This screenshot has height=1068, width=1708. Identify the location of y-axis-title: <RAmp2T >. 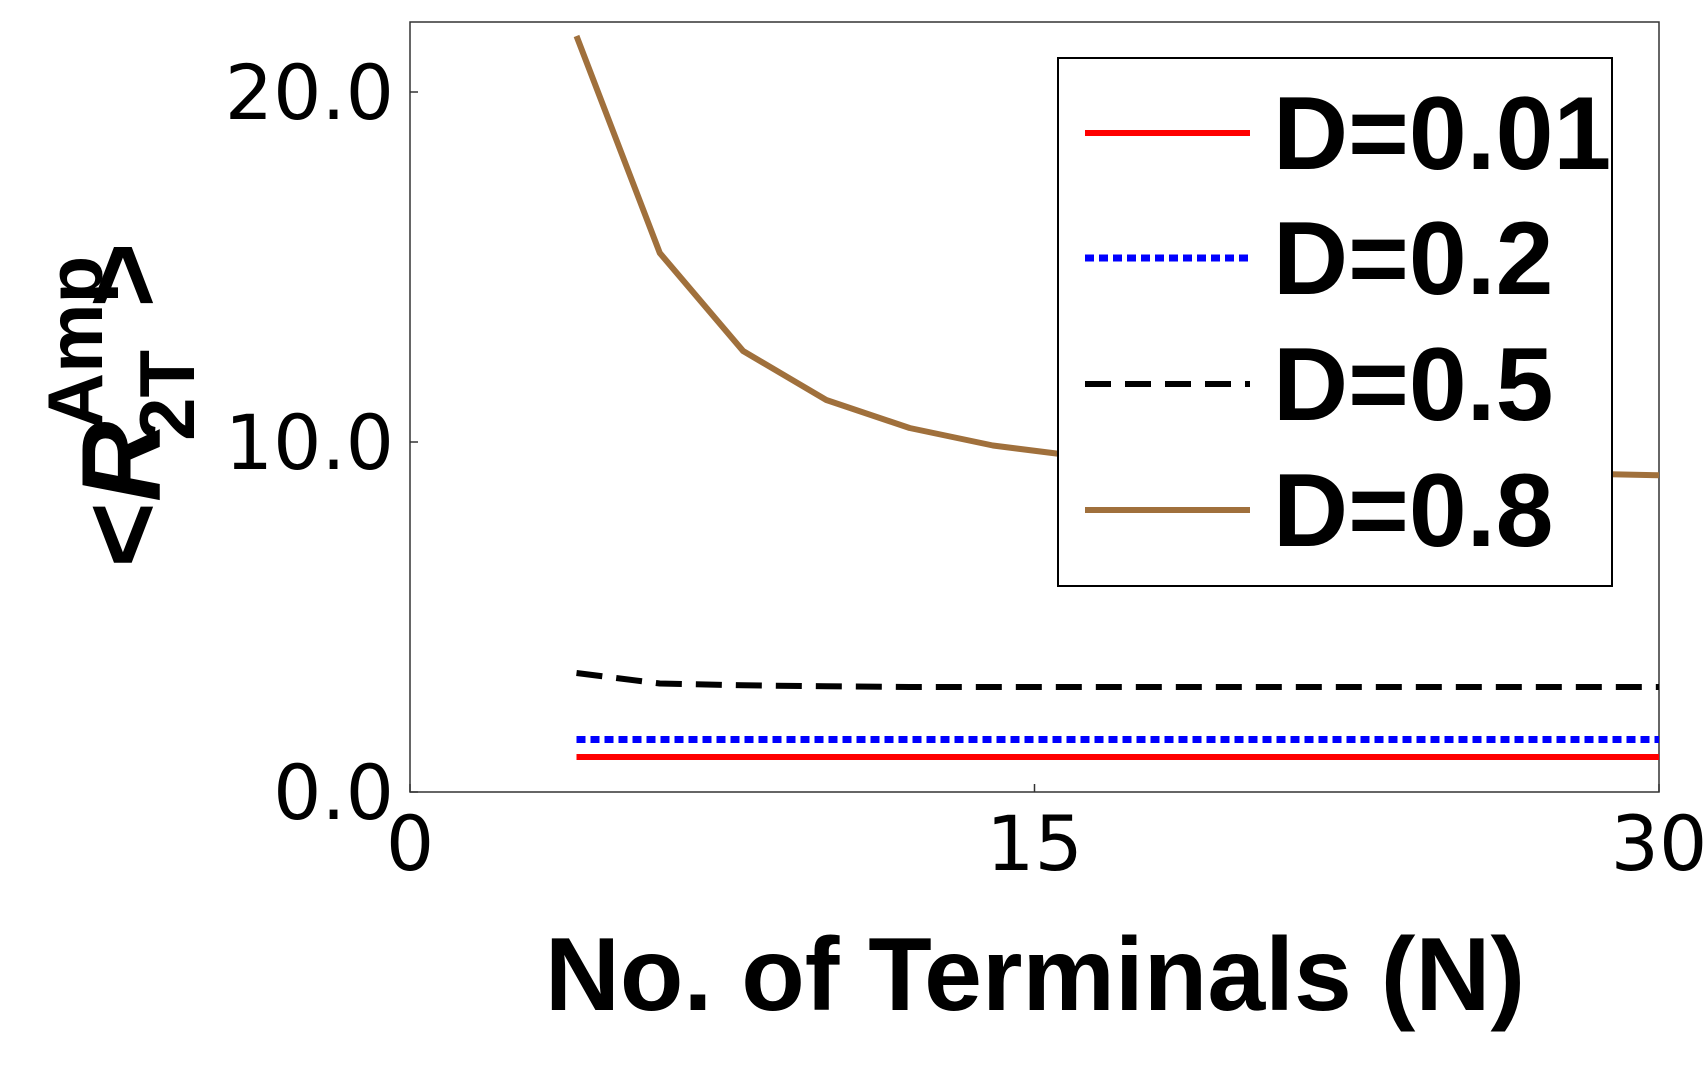
(121, 404).